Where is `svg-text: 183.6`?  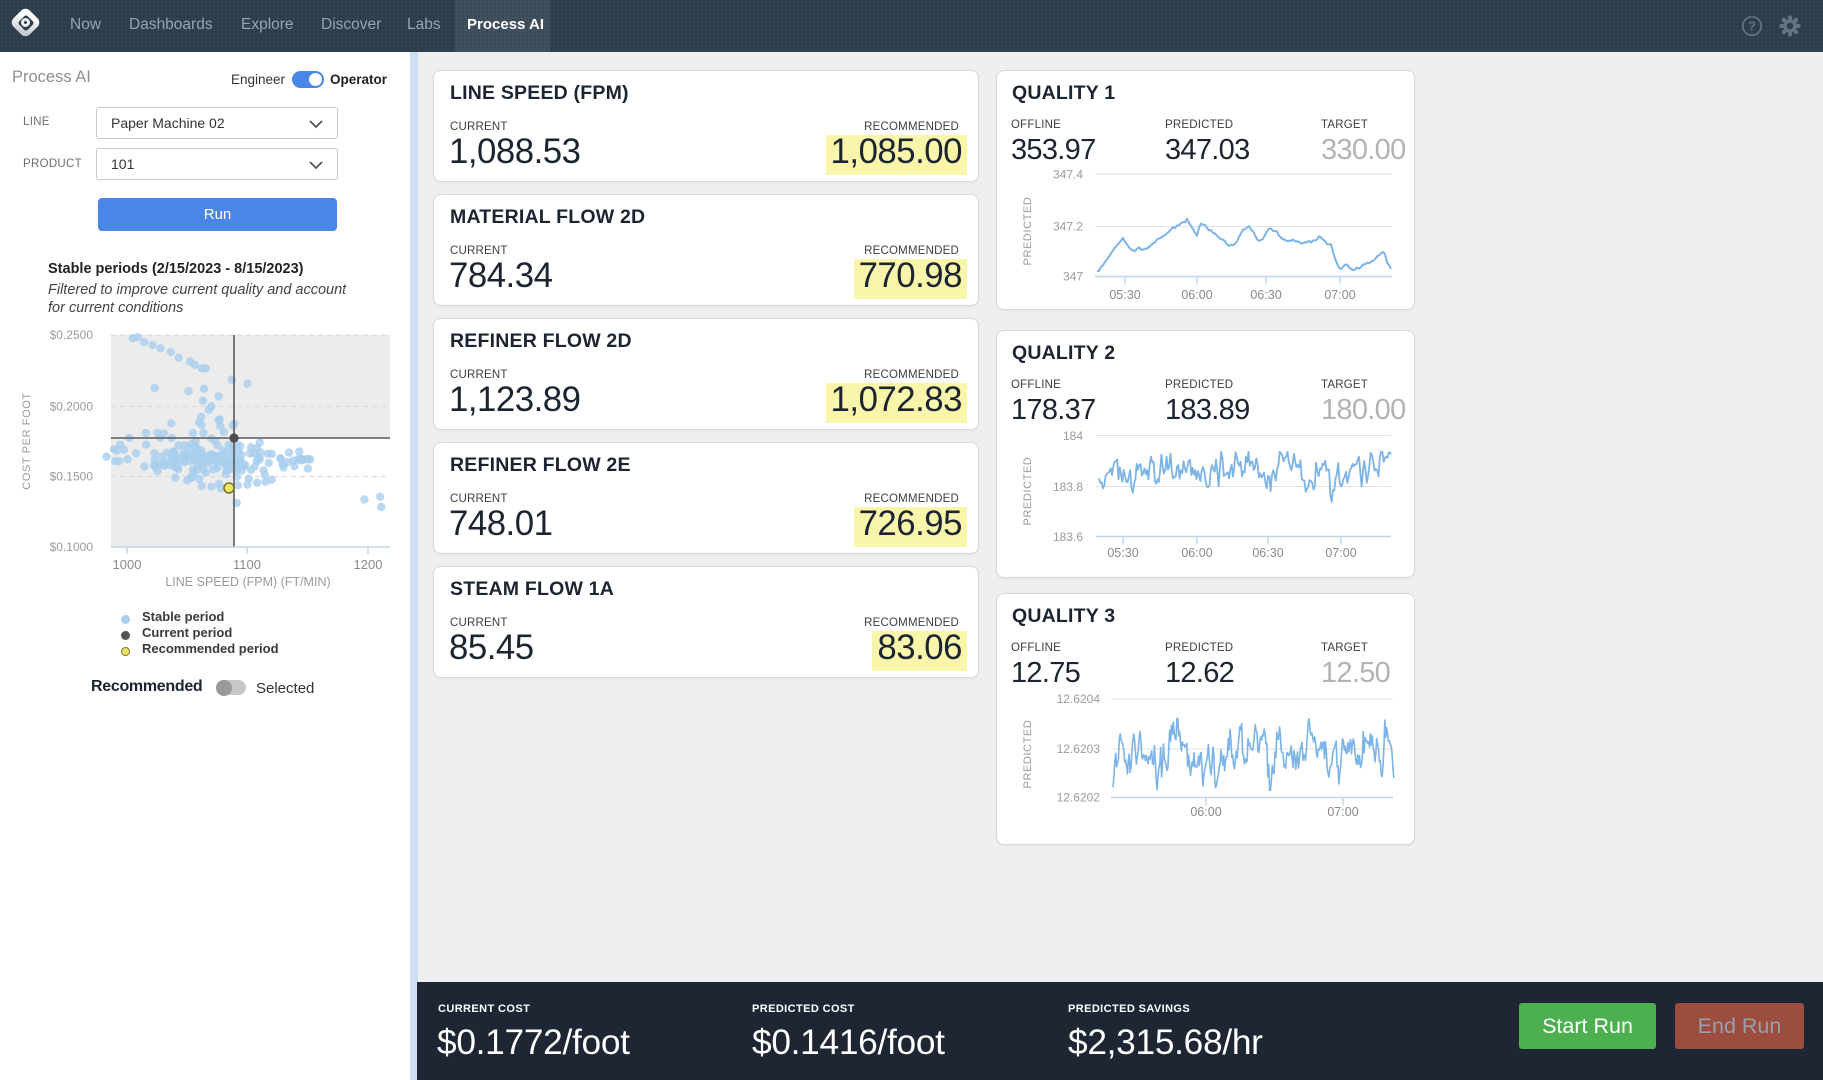
svg-text: 183.6 is located at coordinates (1068, 537).